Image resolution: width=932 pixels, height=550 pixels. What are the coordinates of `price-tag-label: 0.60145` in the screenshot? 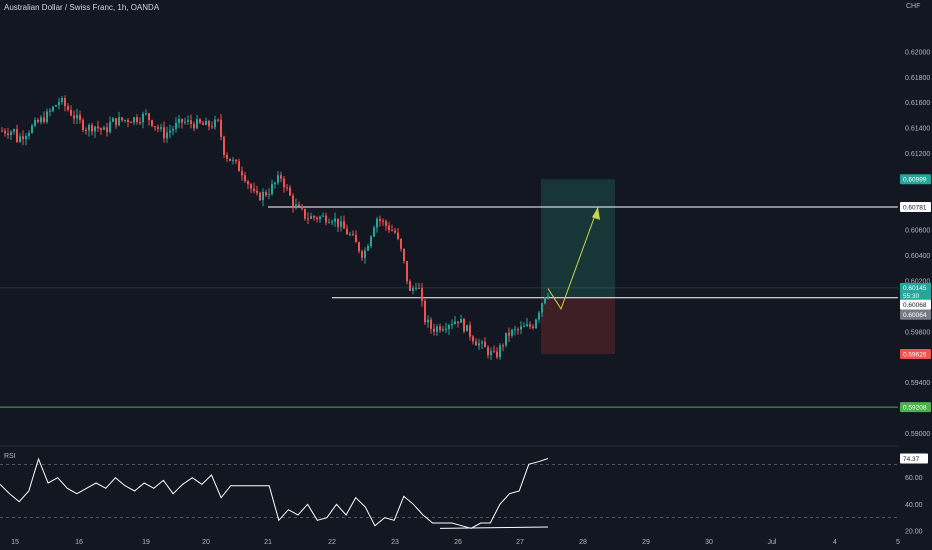 It's located at (915, 288).